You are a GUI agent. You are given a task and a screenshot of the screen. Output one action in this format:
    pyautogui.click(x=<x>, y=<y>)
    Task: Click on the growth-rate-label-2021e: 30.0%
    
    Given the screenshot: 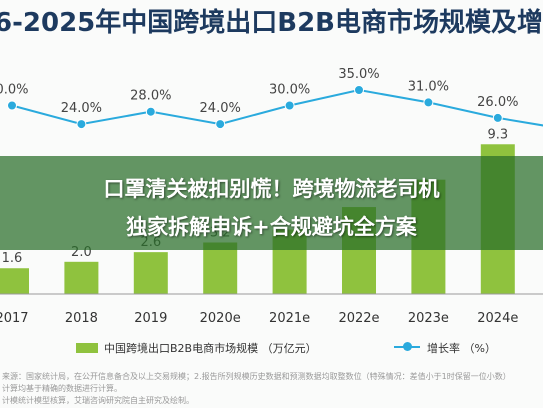 What is the action you would take?
    pyautogui.click(x=289, y=90)
    